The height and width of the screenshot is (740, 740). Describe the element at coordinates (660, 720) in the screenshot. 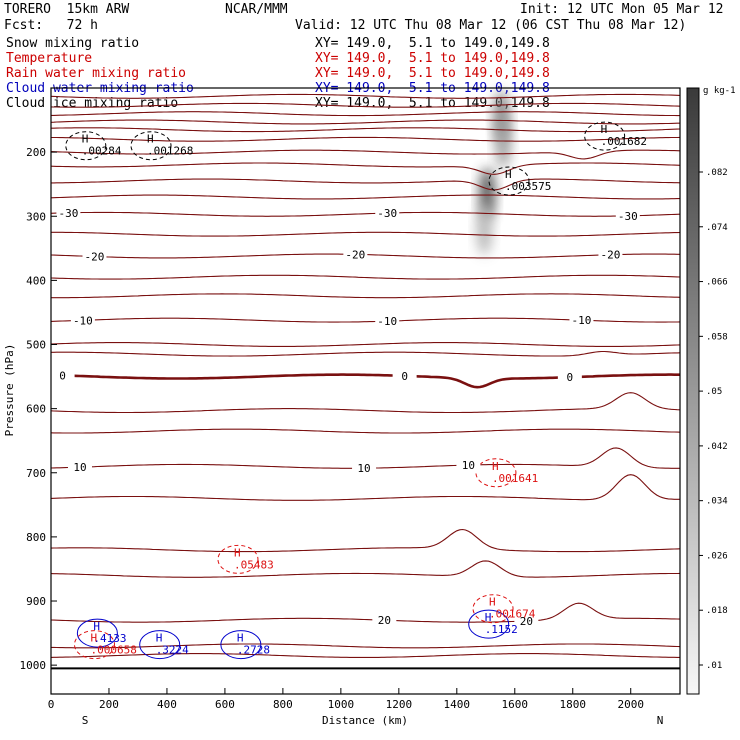

I see `endpoint-right: N` at that location.